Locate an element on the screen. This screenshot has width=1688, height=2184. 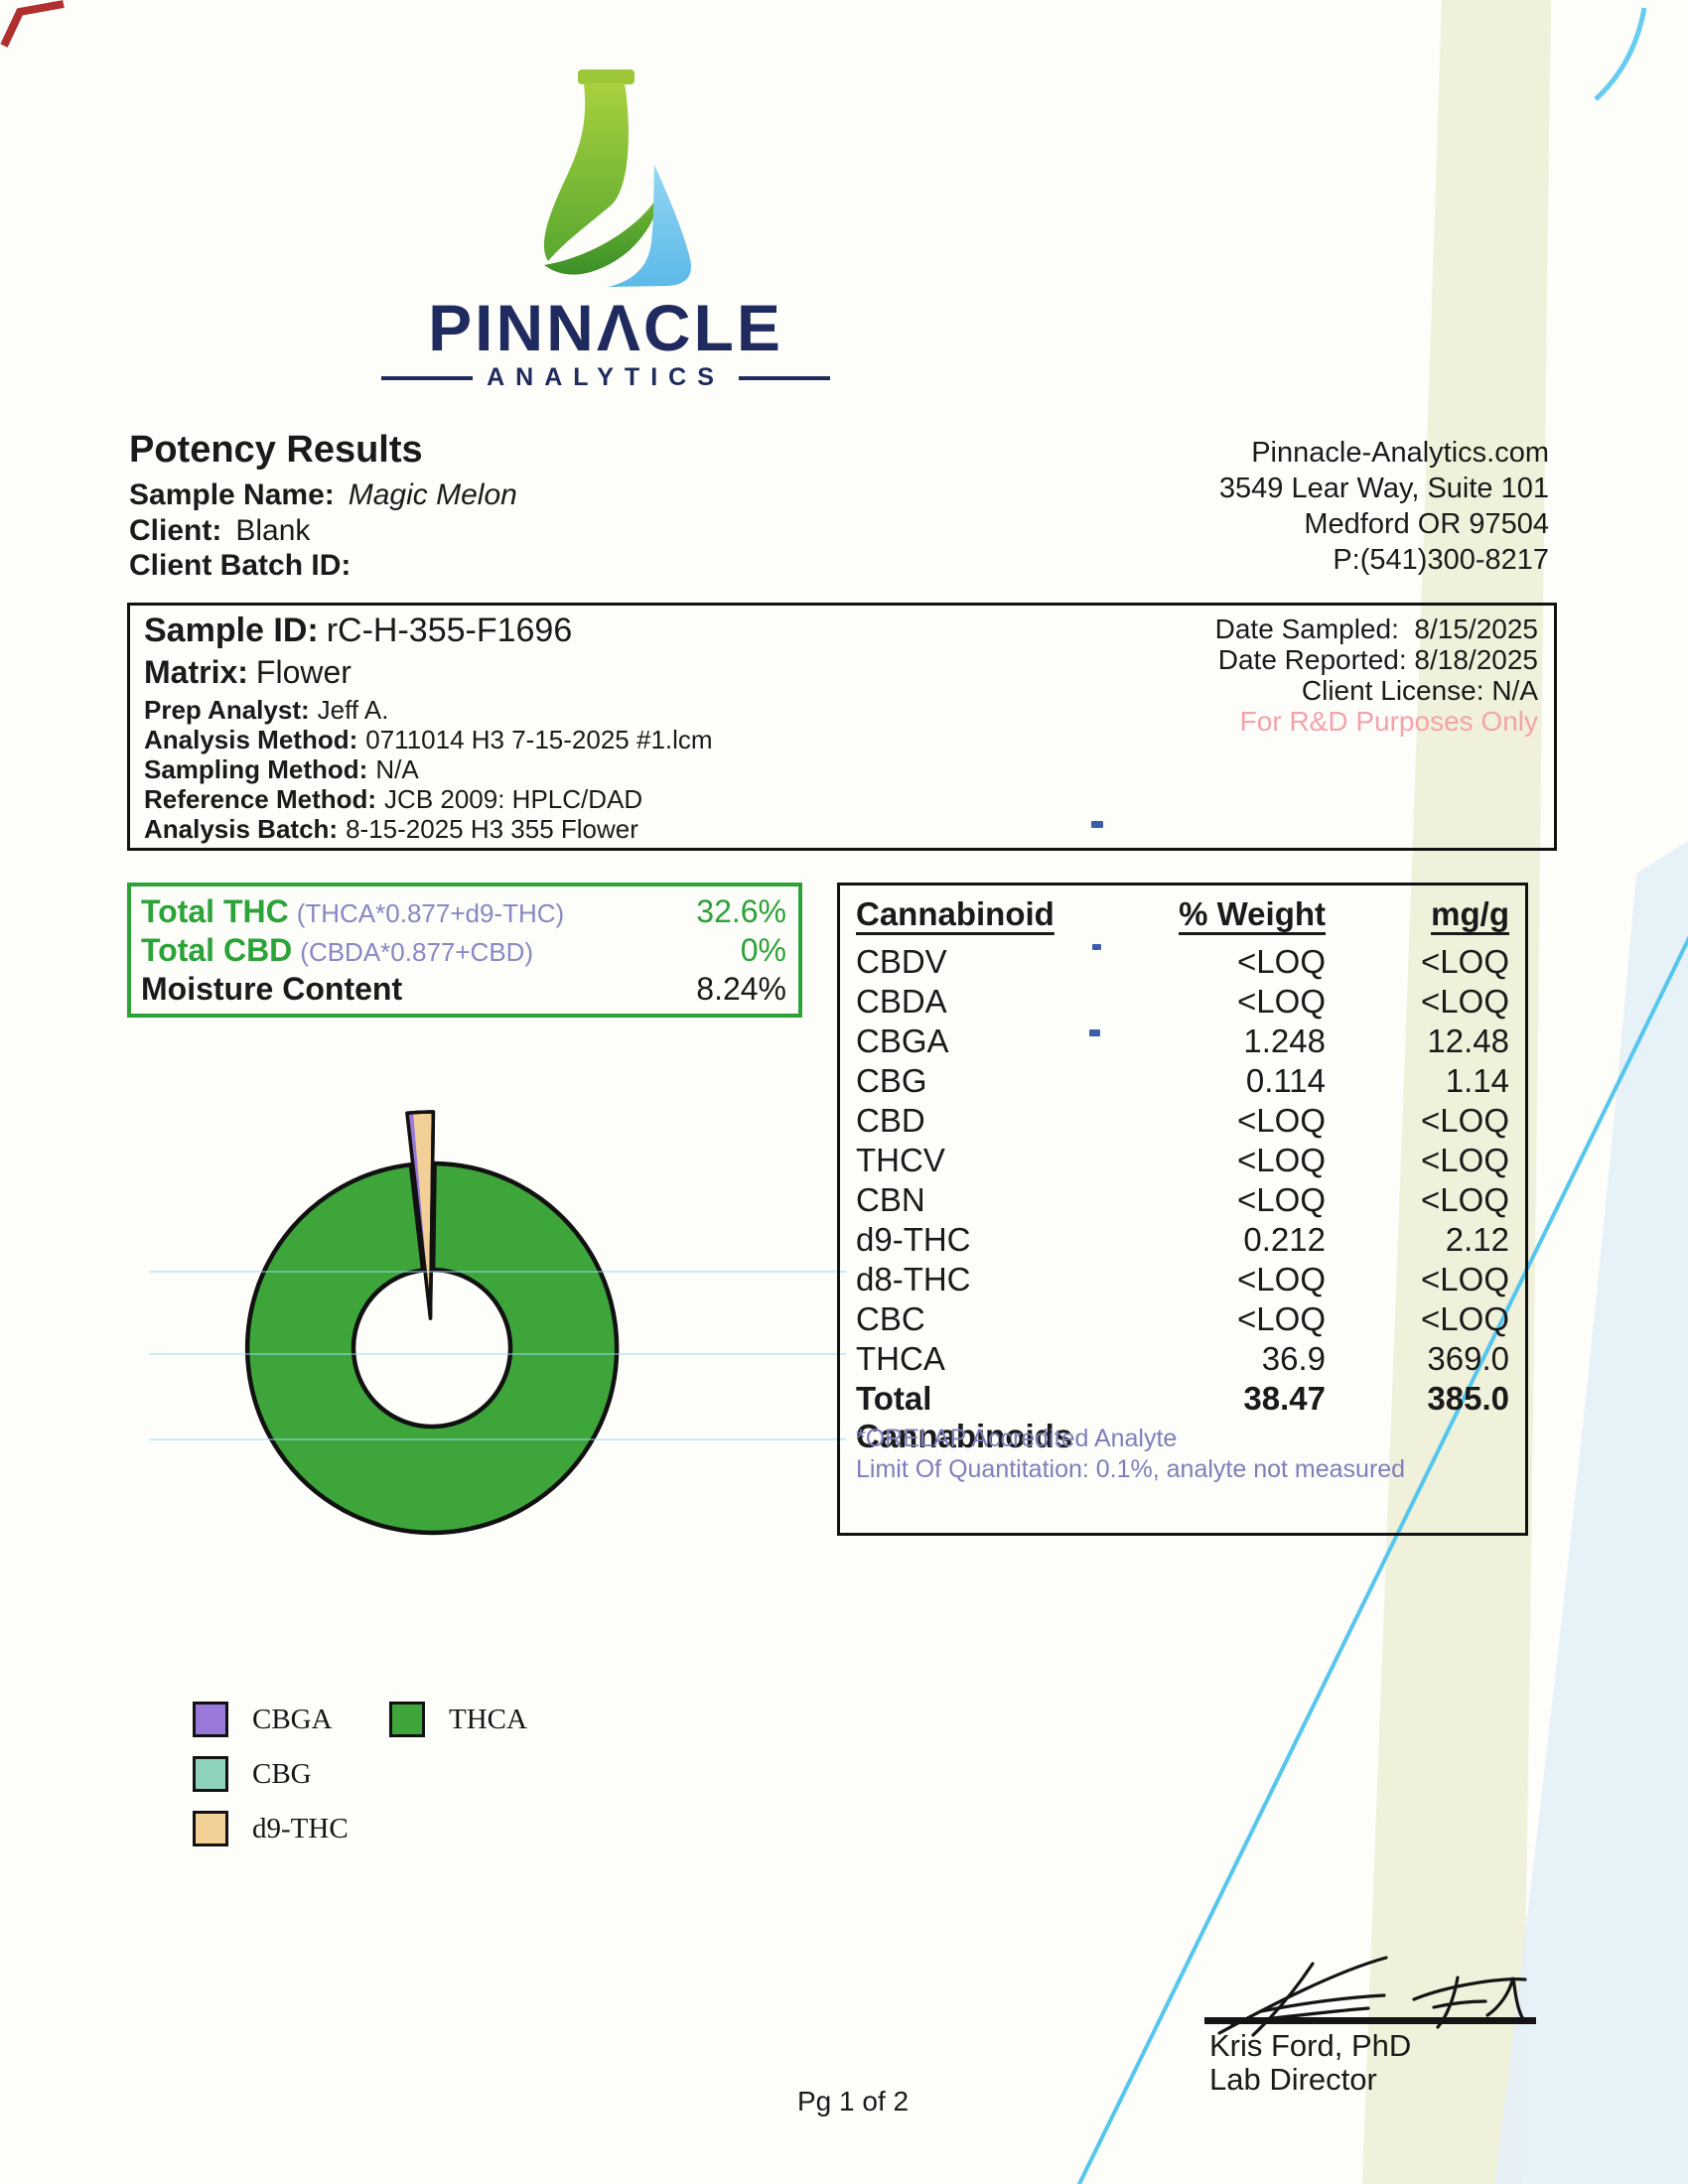
analysis-batch-value: 8-15-2025 H3 355 Flower is located at coordinates (492, 829).